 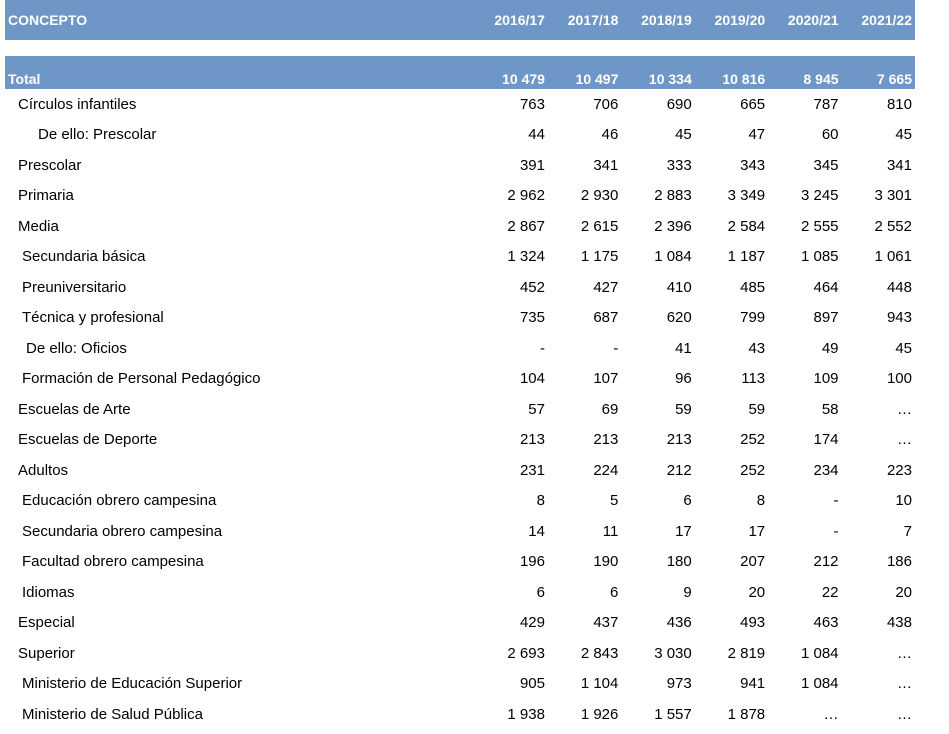 What do you see at coordinates (878, 20) in the screenshot?
I see `column-header-year: 2021/22` at bounding box center [878, 20].